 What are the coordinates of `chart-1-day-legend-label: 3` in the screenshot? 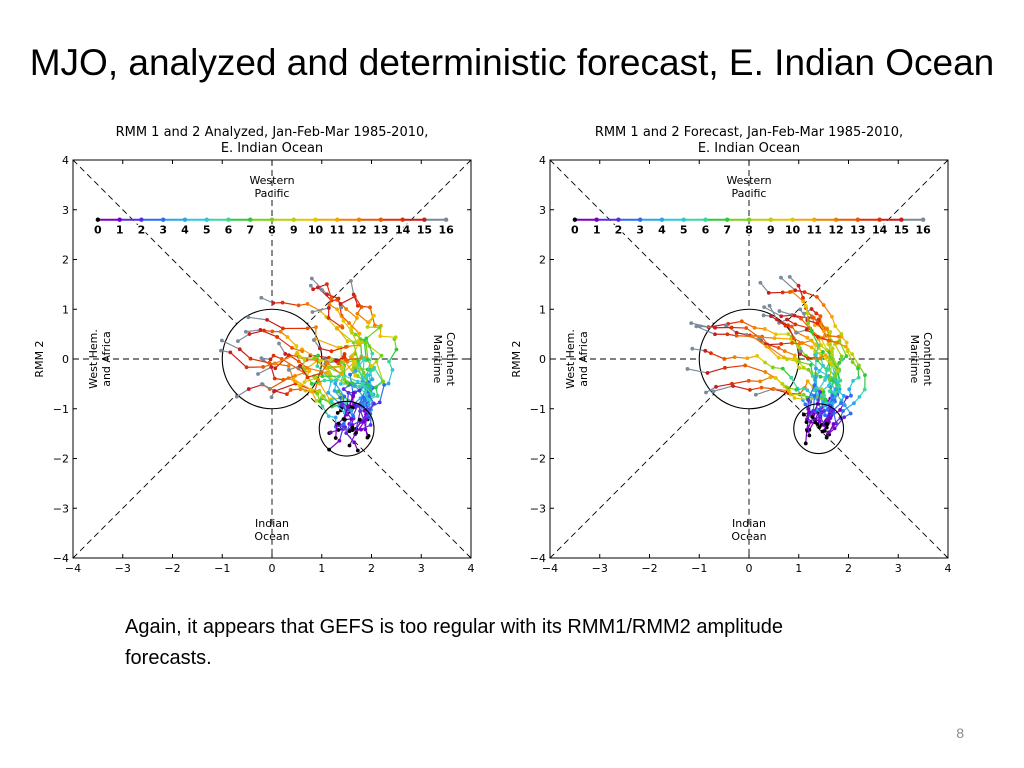 It's located at (640, 230).